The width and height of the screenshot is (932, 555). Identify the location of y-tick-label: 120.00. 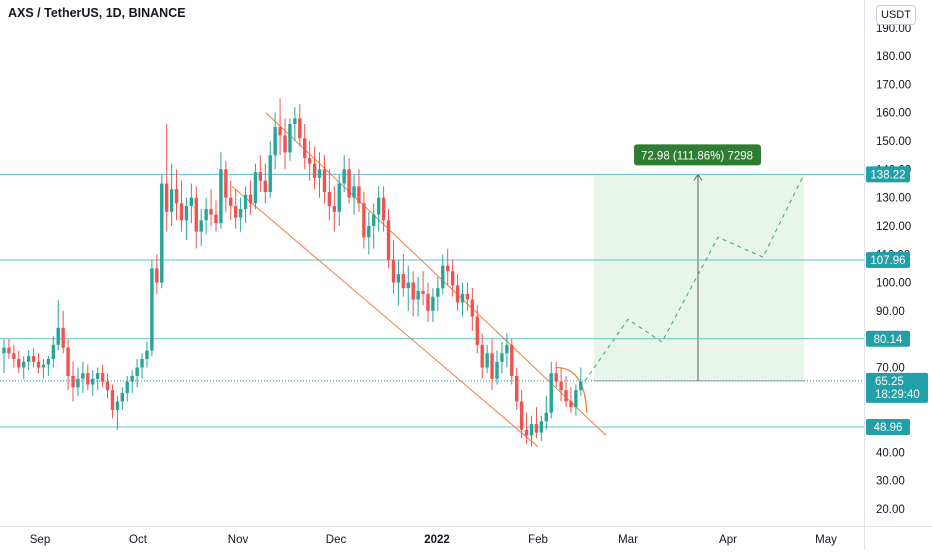
(893, 227).